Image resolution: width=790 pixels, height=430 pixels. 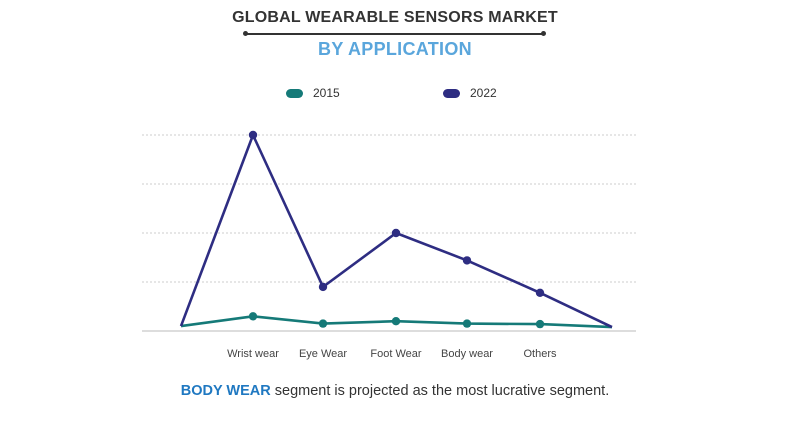 What do you see at coordinates (225, 391) in the screenshot?
I see `footer-highlight: BODY WEAR` at bounding box center [225, 391].